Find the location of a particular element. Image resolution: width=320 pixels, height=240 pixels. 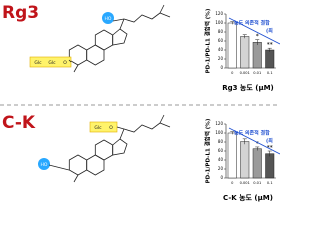

panel-label: C-K is located at coordinates (19, 123).